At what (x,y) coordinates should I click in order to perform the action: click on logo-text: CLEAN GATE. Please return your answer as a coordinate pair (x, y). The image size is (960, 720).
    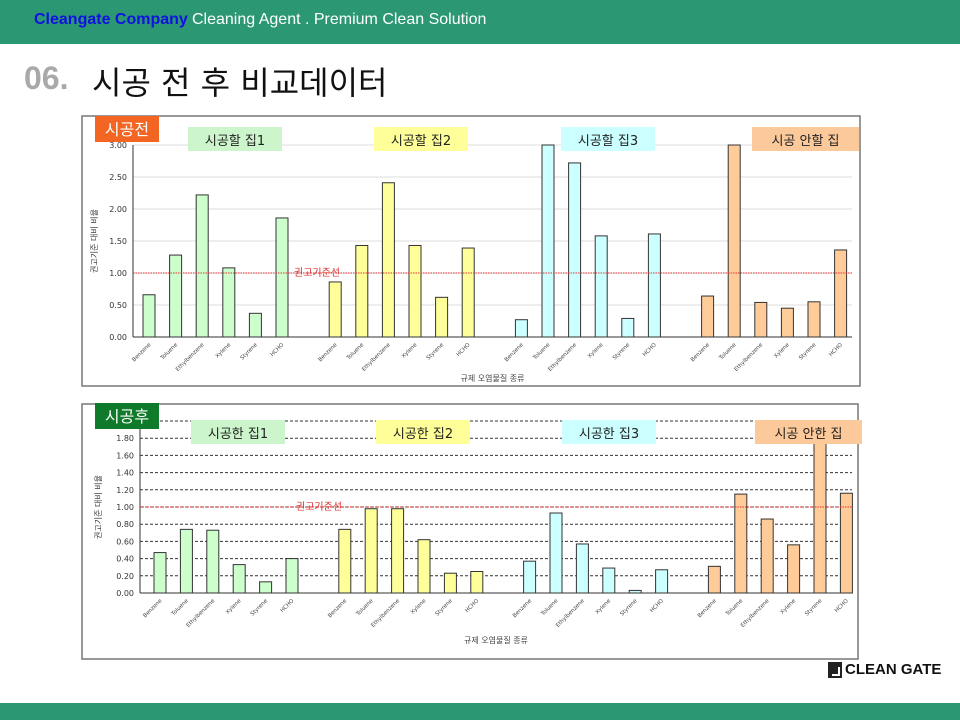
    Looking at the image, I should click on (893, 669).